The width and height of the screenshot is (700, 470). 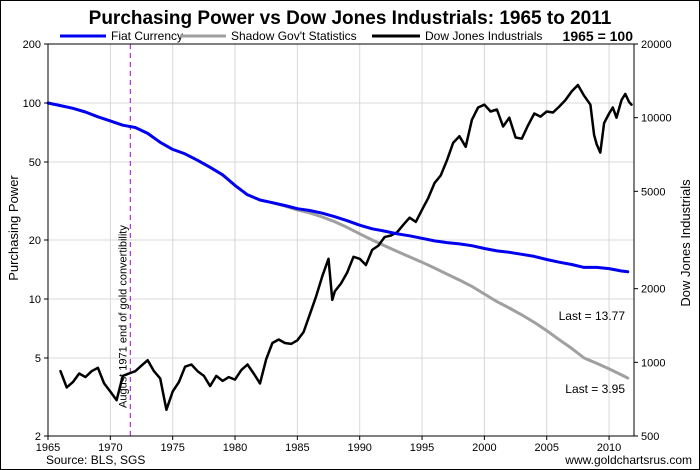 What do you see at coordinates (110, 448) in the screenshot?
I see `x-tick-label: 1970` at bounding box center [110, 448].